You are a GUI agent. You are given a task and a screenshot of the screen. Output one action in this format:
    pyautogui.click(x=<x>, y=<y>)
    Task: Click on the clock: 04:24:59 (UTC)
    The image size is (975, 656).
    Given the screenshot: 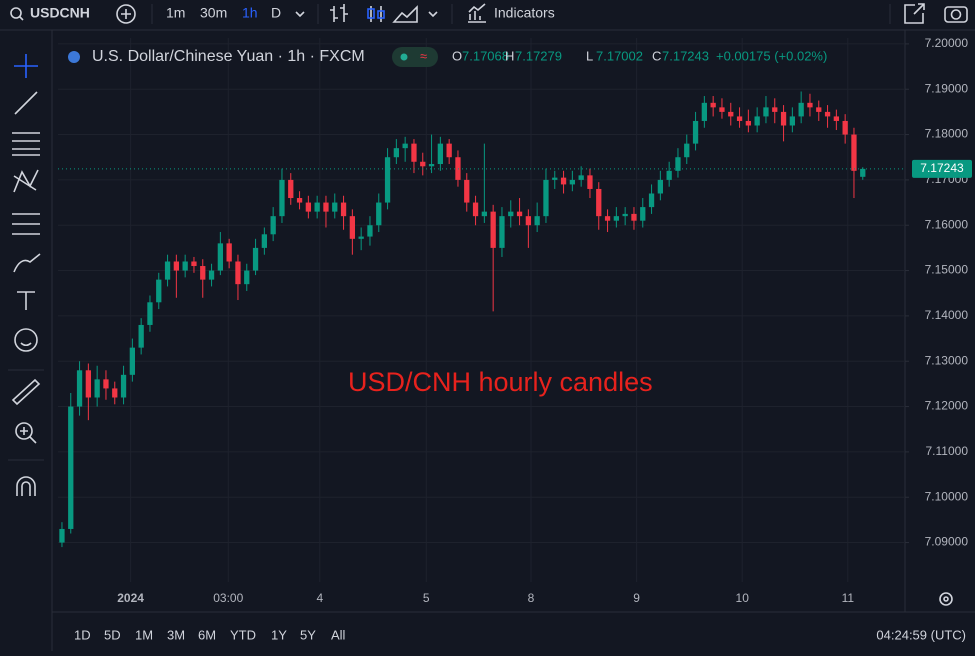 What is the action you would take?
    pyautogui.click(x=921, y=634)
    